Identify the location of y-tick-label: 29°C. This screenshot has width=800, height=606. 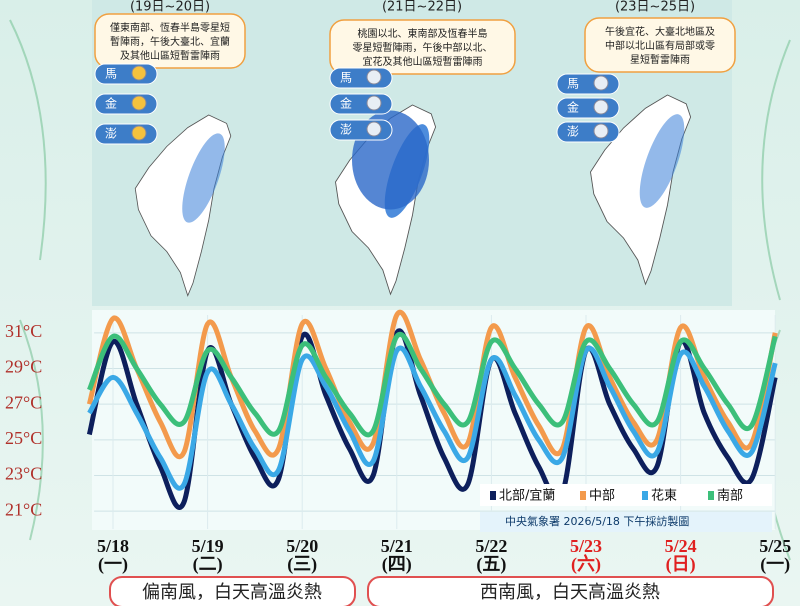
(23, 367).